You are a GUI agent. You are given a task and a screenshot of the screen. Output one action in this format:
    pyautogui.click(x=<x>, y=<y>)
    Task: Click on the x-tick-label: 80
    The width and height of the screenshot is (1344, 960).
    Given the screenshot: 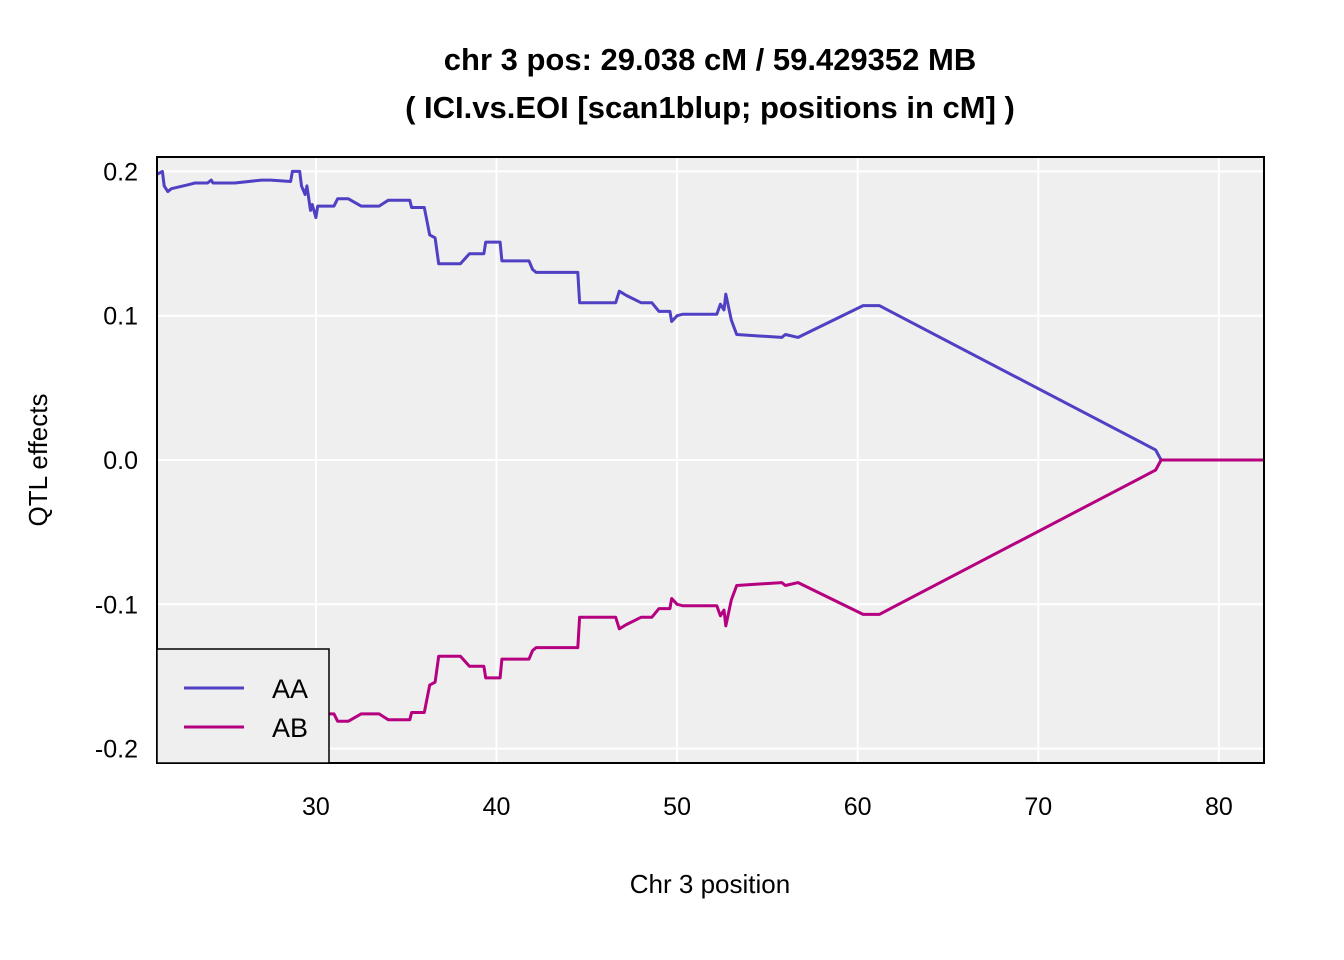 What is the action you would take?
    pyautogui.click(x=1219, y=807)
    